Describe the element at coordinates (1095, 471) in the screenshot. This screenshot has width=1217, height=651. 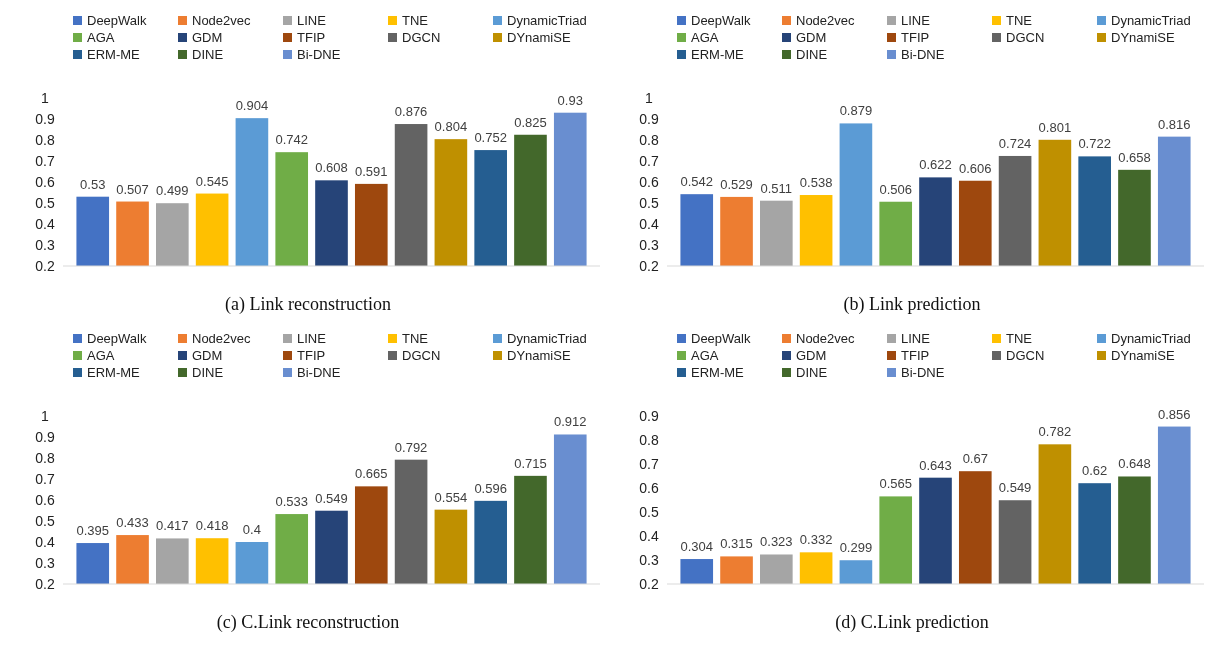
I see `data-label: 0.62` at that location.